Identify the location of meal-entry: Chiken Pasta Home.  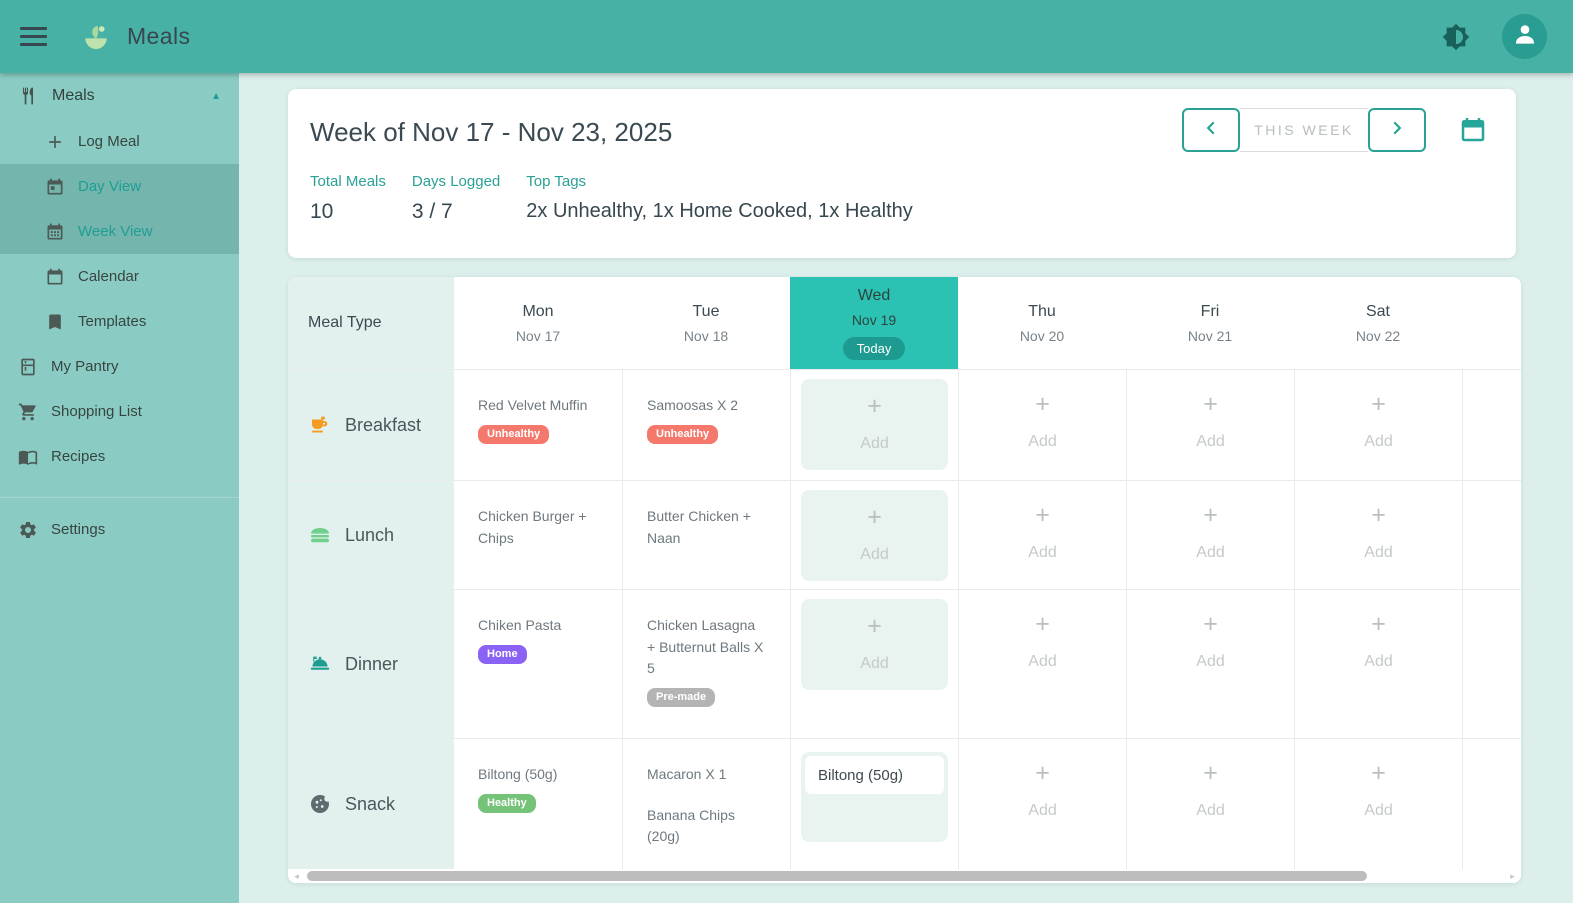
(542, 639).